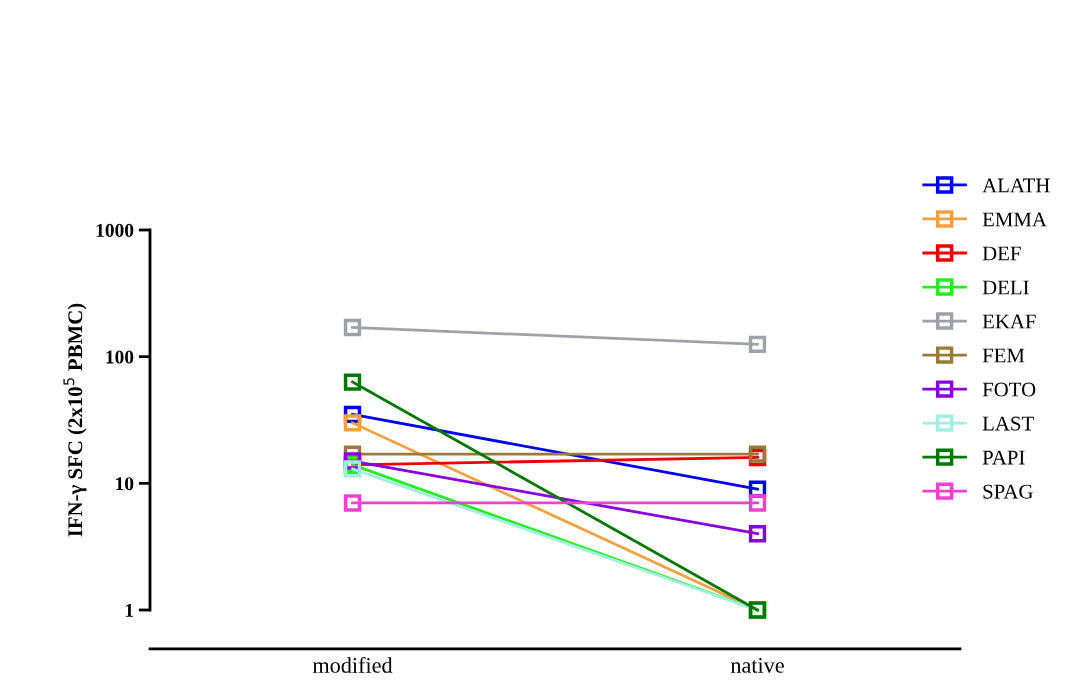  What do you see at coordinates (115, 230) in the screenshot?
I see `y-tick-label: 1000` at bounding box center [115, 230].